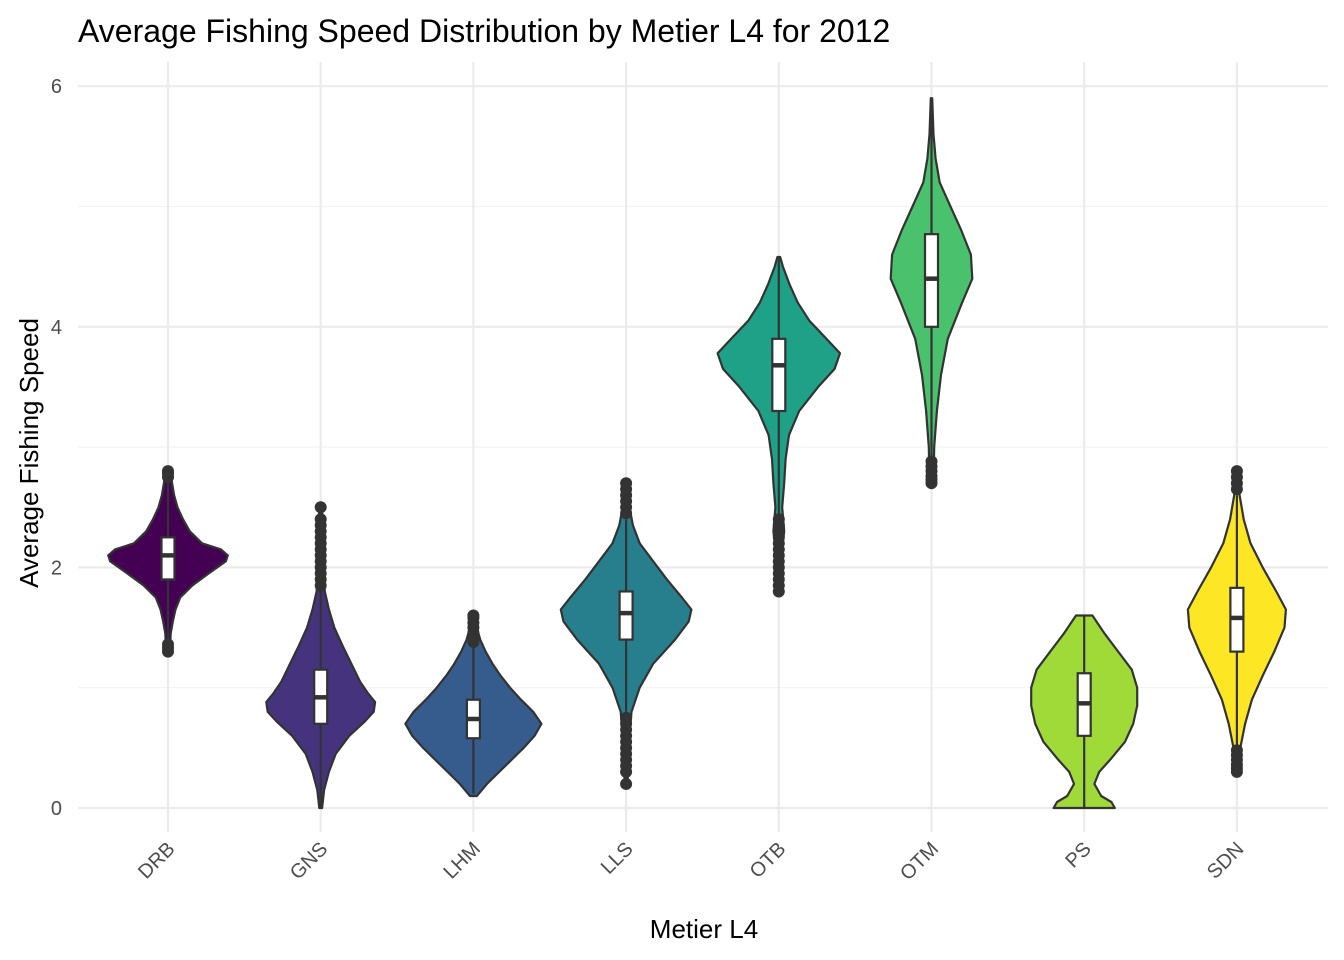 The width and height of the screenshot is (1344, 960). What do you see at coordinates (462, 860) in the screenshot?
I see `x-tick-label: LHM` at bounding box center [462, 860].